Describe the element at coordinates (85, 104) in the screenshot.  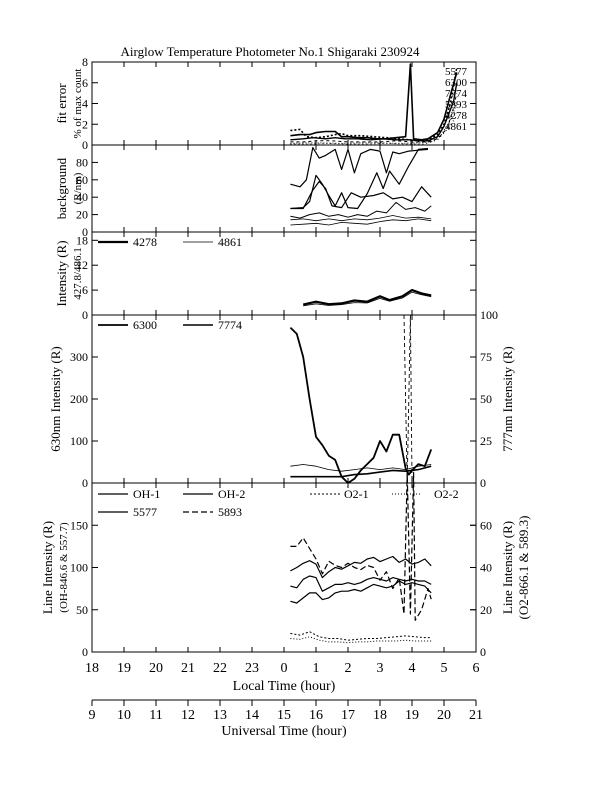
I see `y-tick-label: 4` at that location.